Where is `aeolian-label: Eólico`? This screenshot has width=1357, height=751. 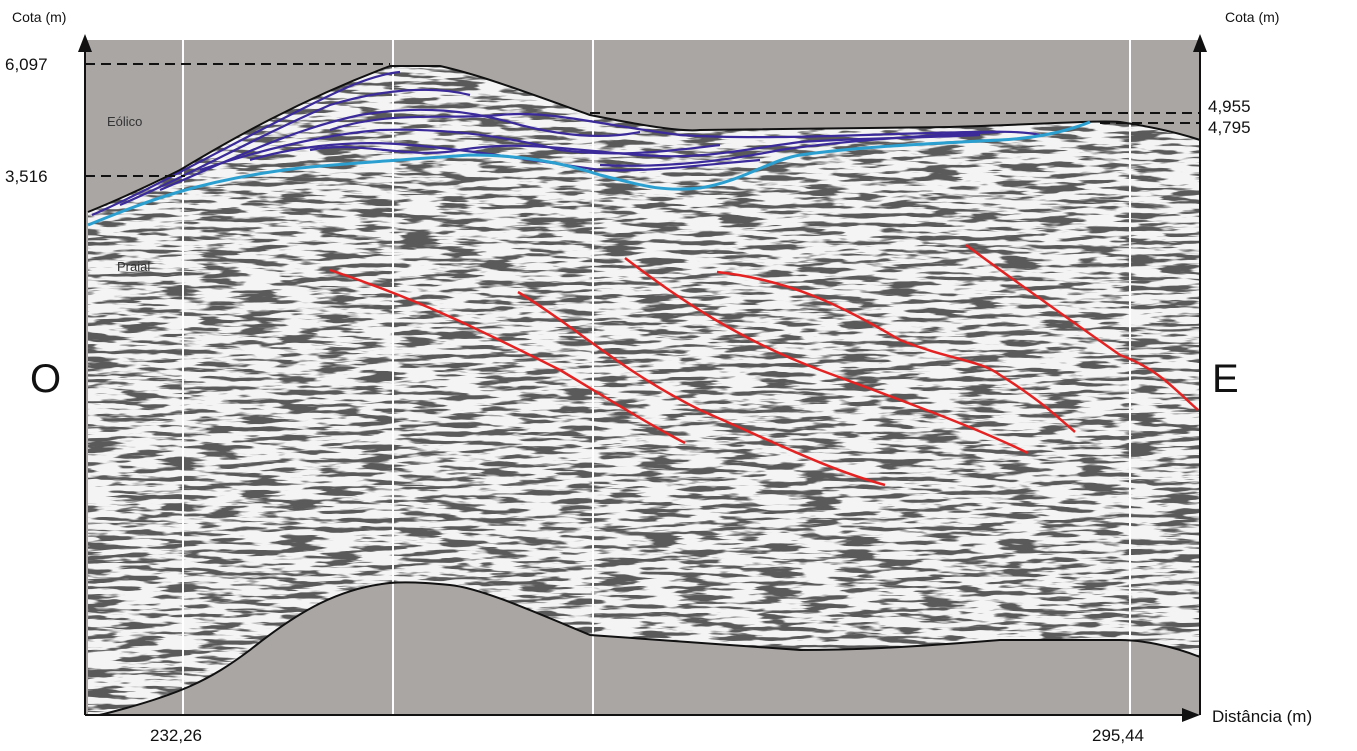
aeolian-label: Eólico is located at coordinates (124, 121).